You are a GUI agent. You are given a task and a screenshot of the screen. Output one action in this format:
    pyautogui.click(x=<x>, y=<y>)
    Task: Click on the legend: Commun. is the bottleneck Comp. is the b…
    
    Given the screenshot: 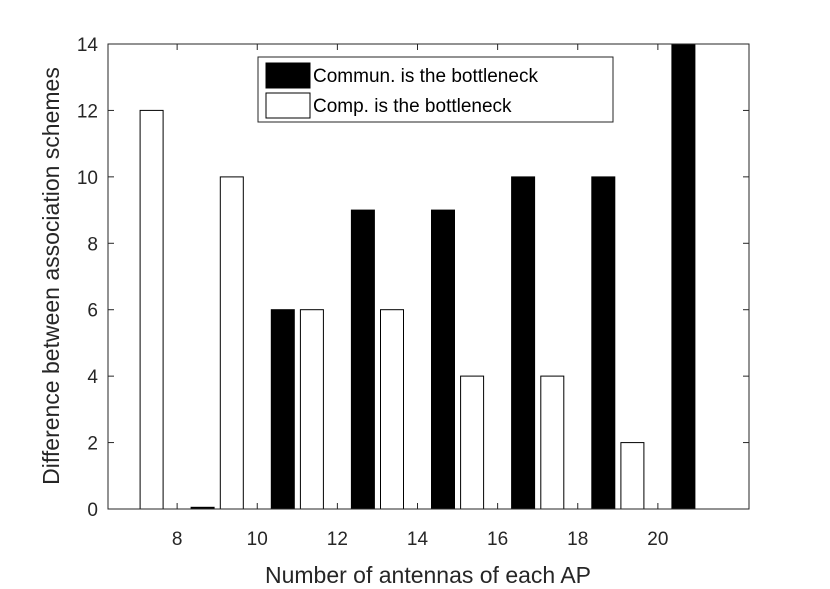 What is the action you would take?
    pyautogui.click(x=435, y=89)
    